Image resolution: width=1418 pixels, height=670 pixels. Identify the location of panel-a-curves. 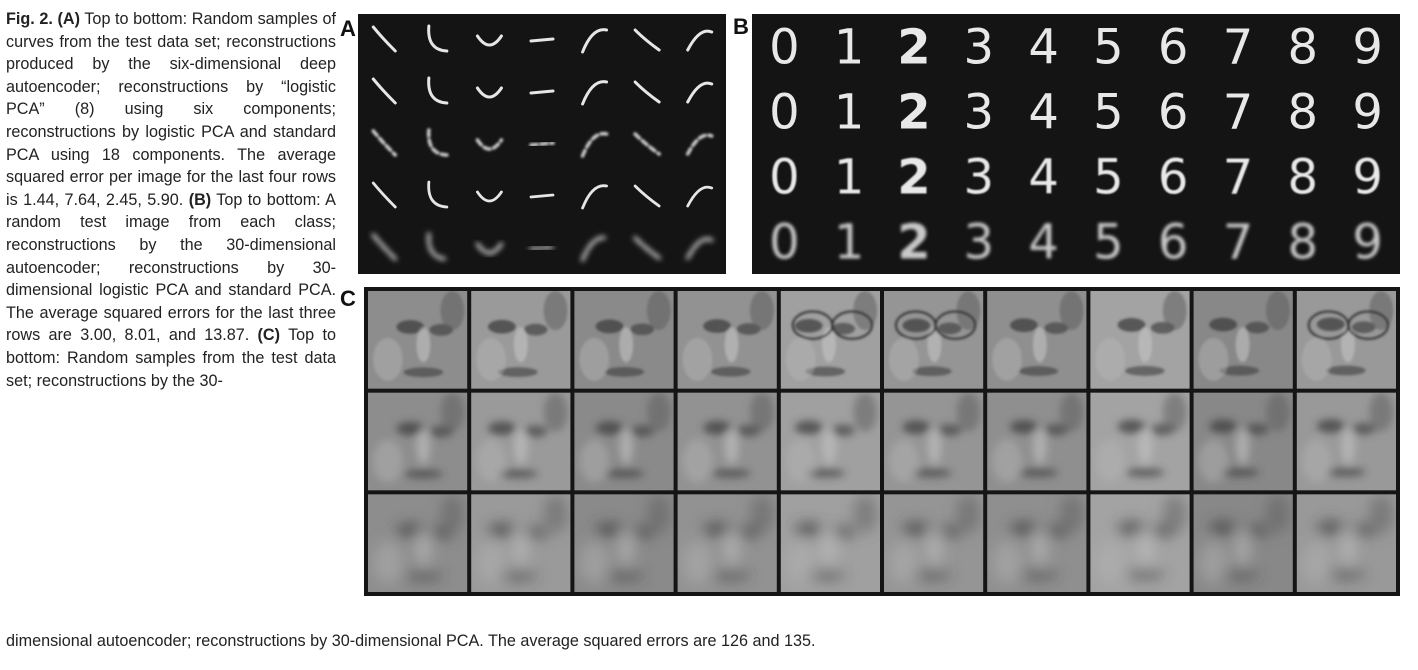
(542, 144).